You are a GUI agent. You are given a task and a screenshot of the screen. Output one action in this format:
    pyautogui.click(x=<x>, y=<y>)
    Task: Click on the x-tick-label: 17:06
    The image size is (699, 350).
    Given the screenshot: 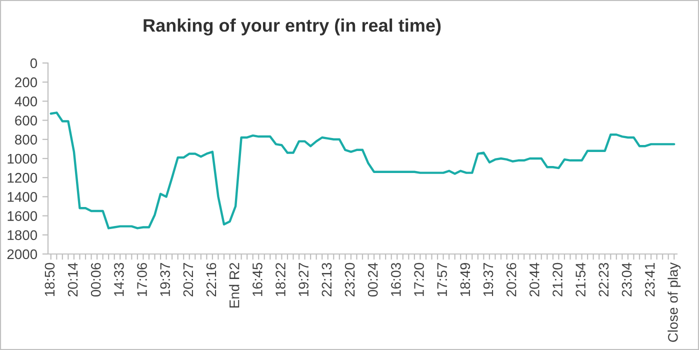 What is the action you would take?
    pyautogui.click(x=142, y=279)
    